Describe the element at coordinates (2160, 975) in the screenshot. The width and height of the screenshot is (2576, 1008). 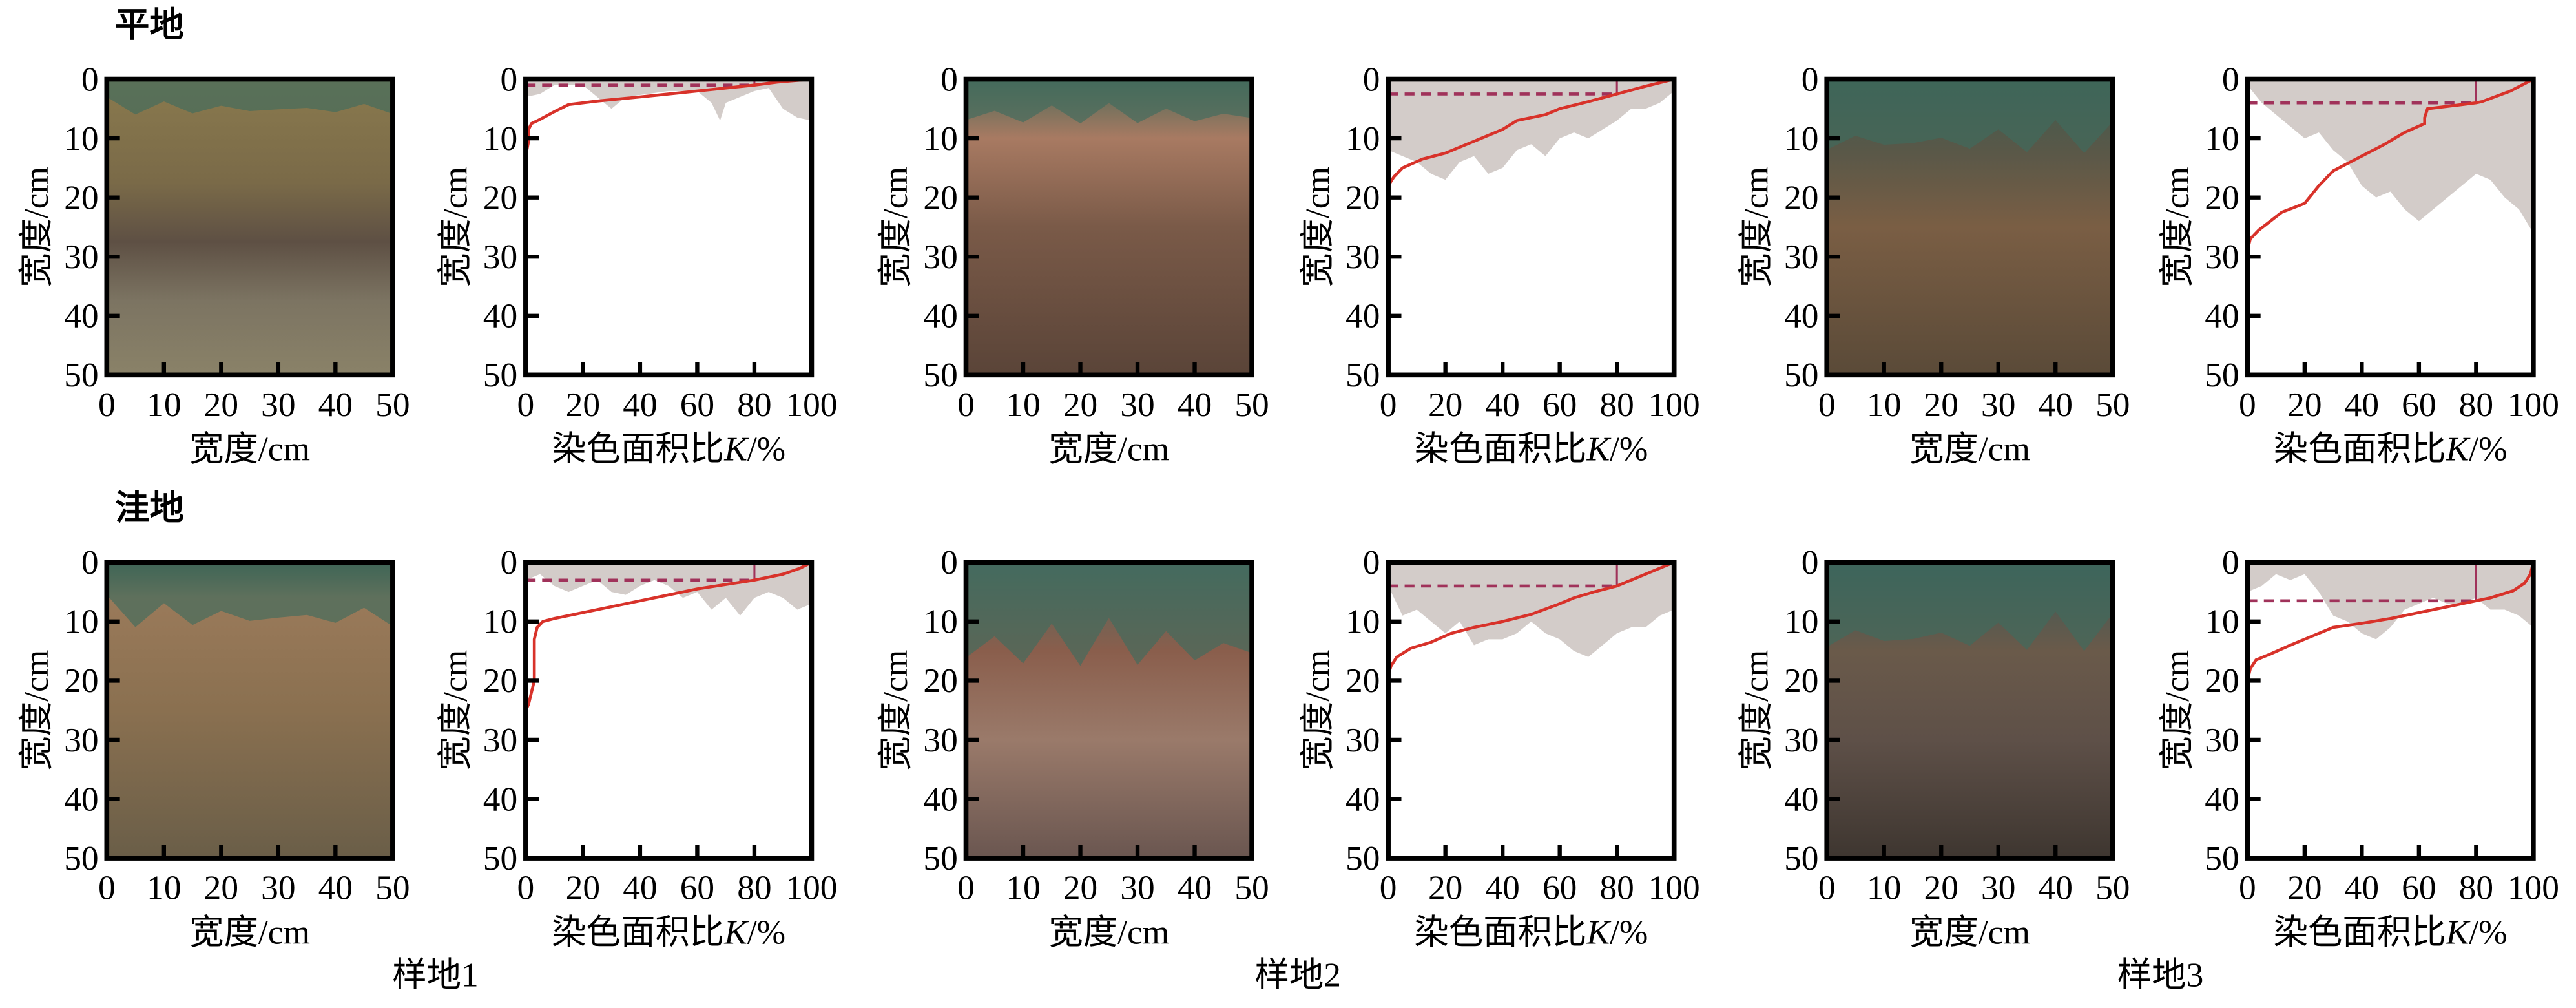
I see `site-label: 样地3` at that location.